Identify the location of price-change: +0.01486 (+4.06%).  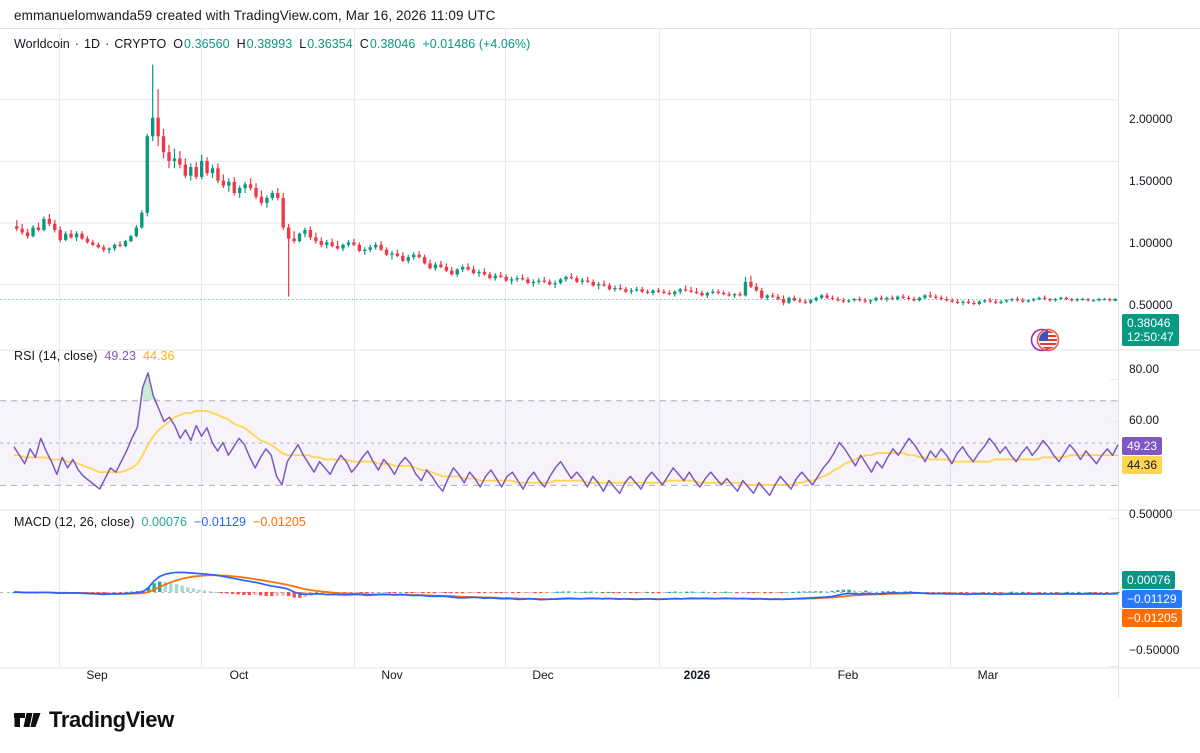
(476, 44).